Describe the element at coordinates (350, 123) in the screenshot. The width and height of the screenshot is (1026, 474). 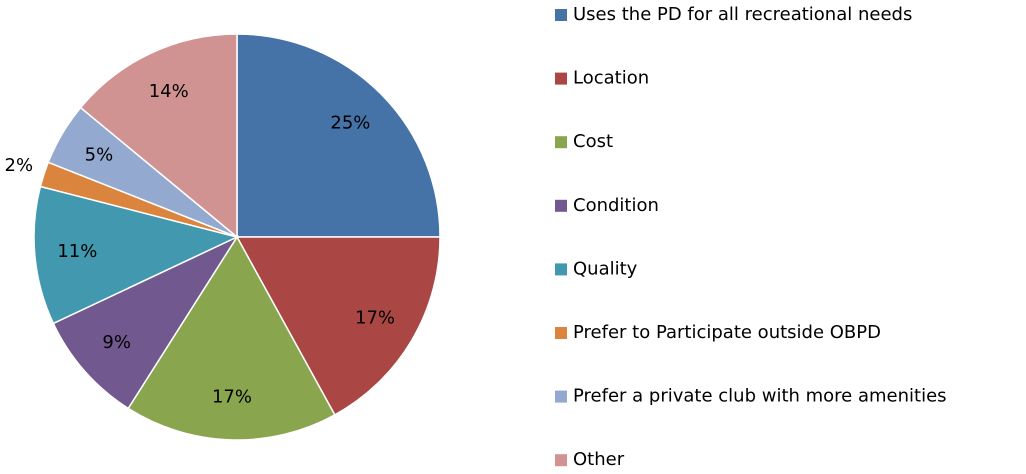
I see `data-label: 25%` at that location.